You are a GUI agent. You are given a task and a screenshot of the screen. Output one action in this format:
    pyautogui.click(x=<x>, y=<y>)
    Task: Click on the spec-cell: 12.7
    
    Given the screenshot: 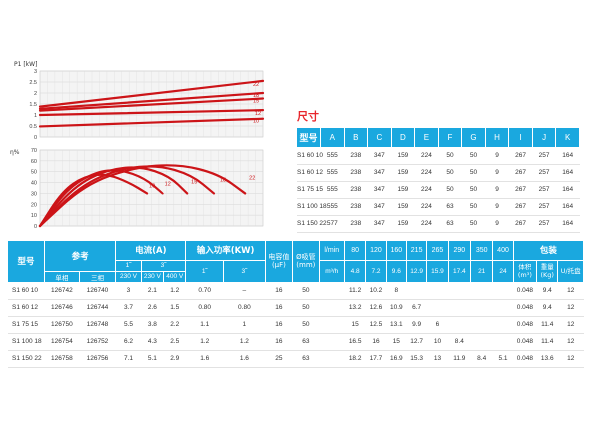 What is the action you would take?
    pyautogui.click(x=416, y=342)
    